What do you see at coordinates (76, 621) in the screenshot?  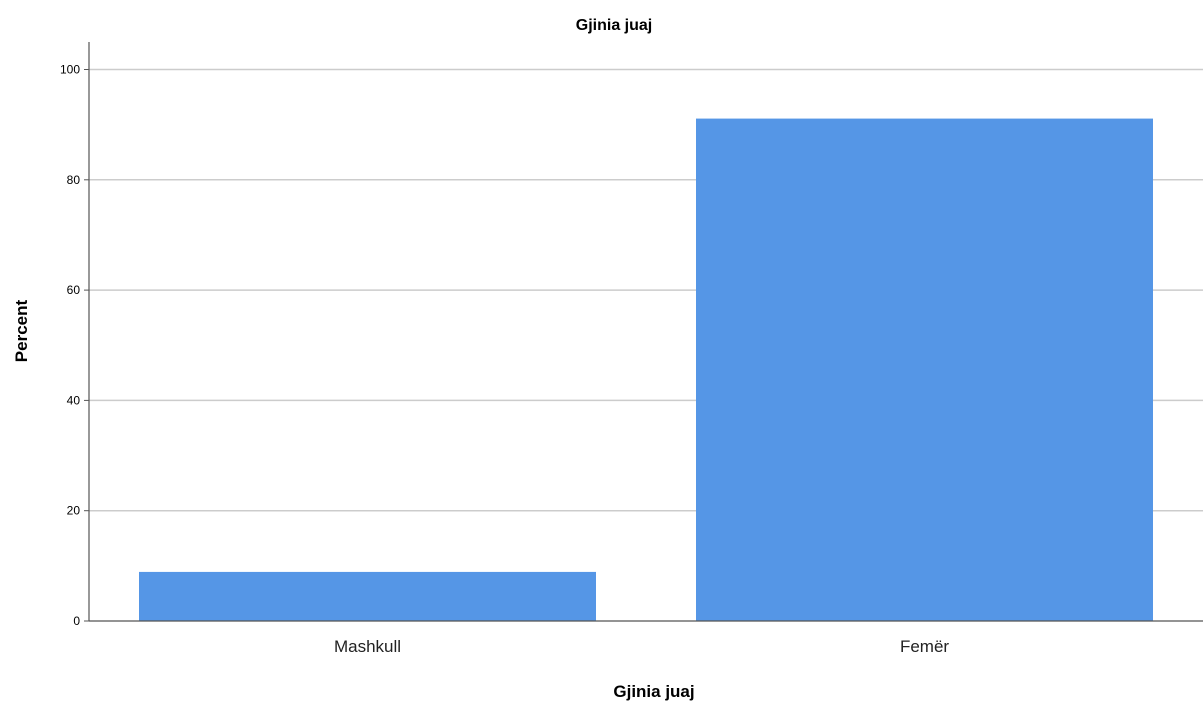 I see `y-tick-label: 0` at bounding box center [76, 621].